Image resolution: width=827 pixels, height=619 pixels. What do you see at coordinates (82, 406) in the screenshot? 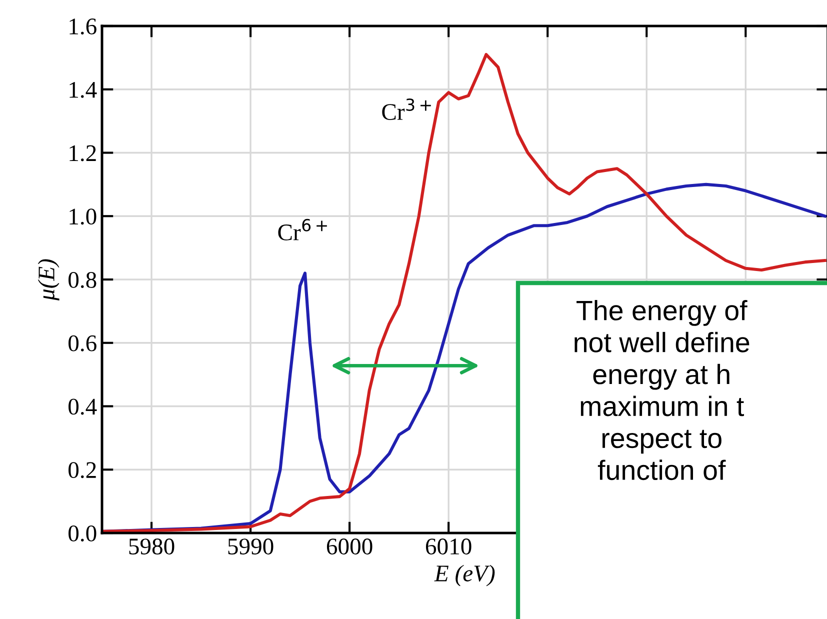
I see `y-tick-label: 0.4` at bounding box center [82, 406].